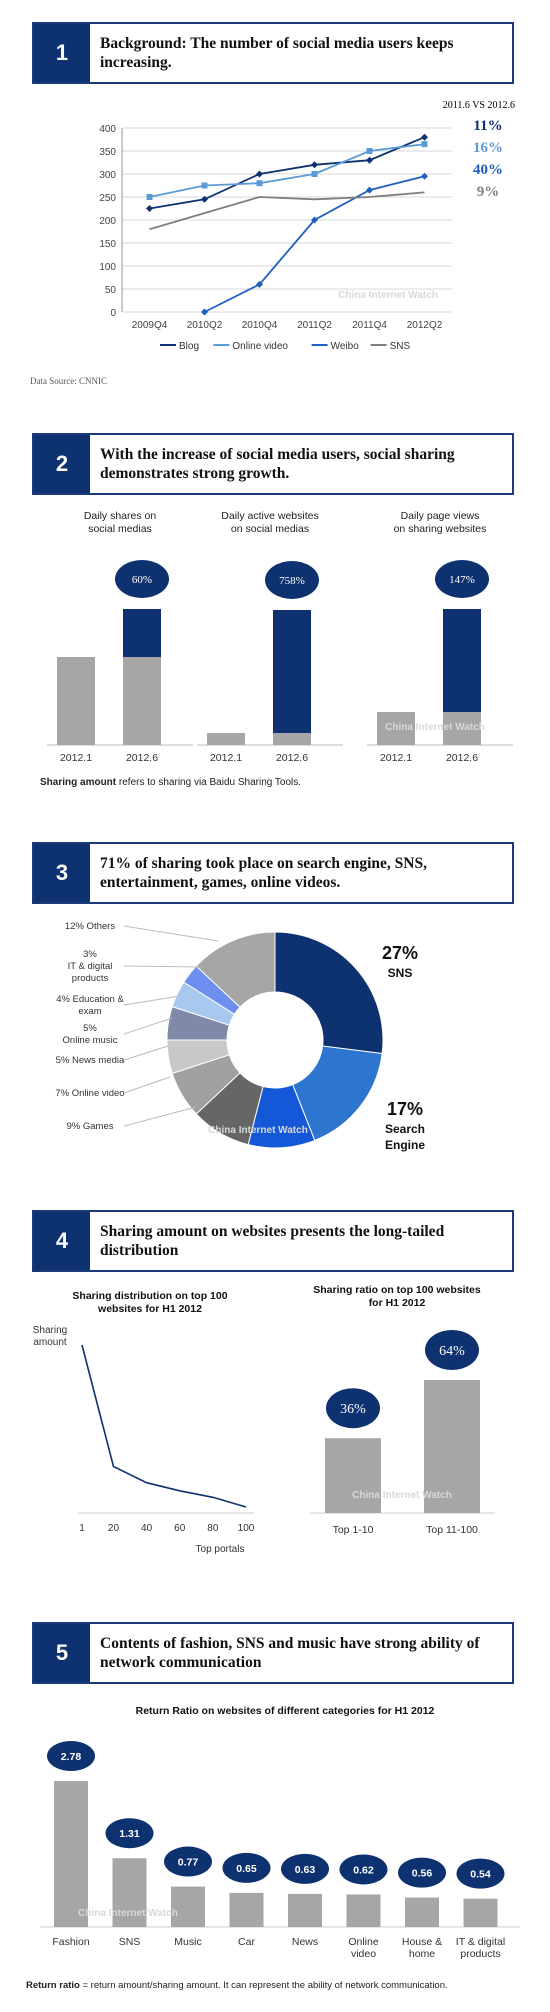  I want to click on x-tick-label: 2011Q4, so click(369, 325).